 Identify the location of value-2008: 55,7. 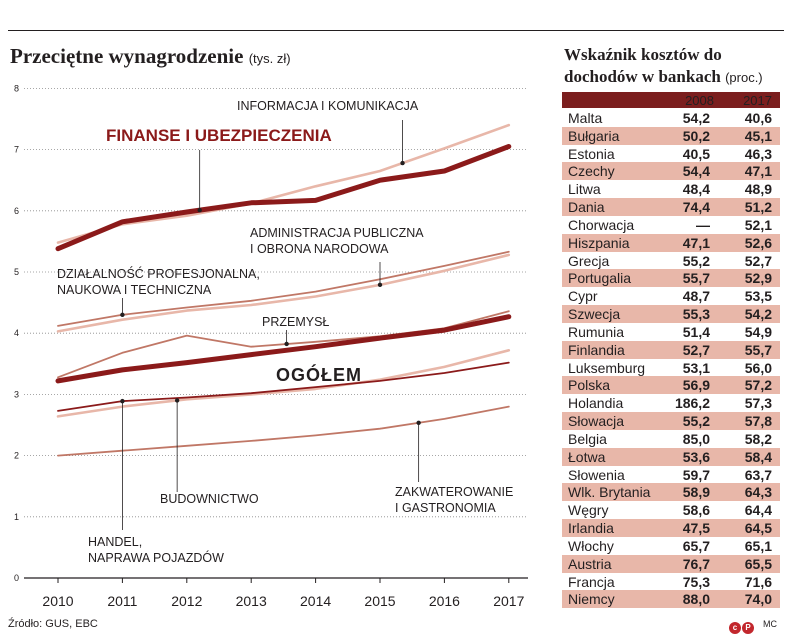
(696, 278).